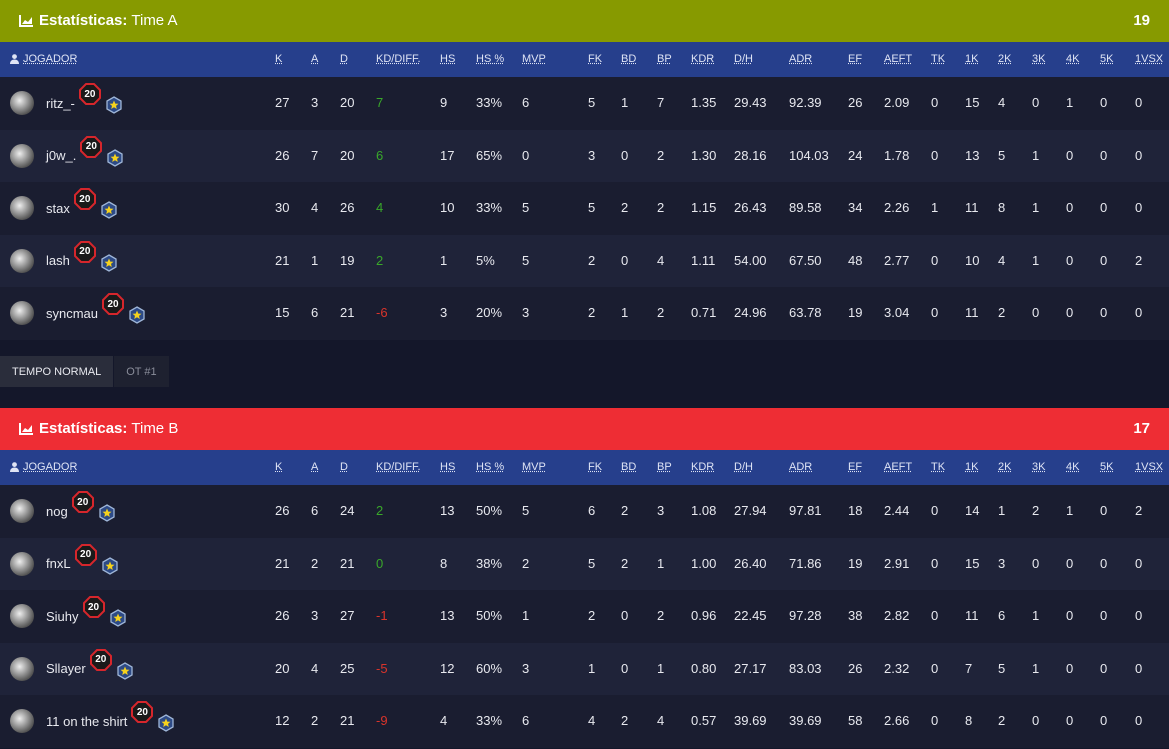 This screenshot has width=1169, height=749. Describe the element at coordinates (750, 208) in the screenshot. I see `stat-cell: 26.43` at that location.